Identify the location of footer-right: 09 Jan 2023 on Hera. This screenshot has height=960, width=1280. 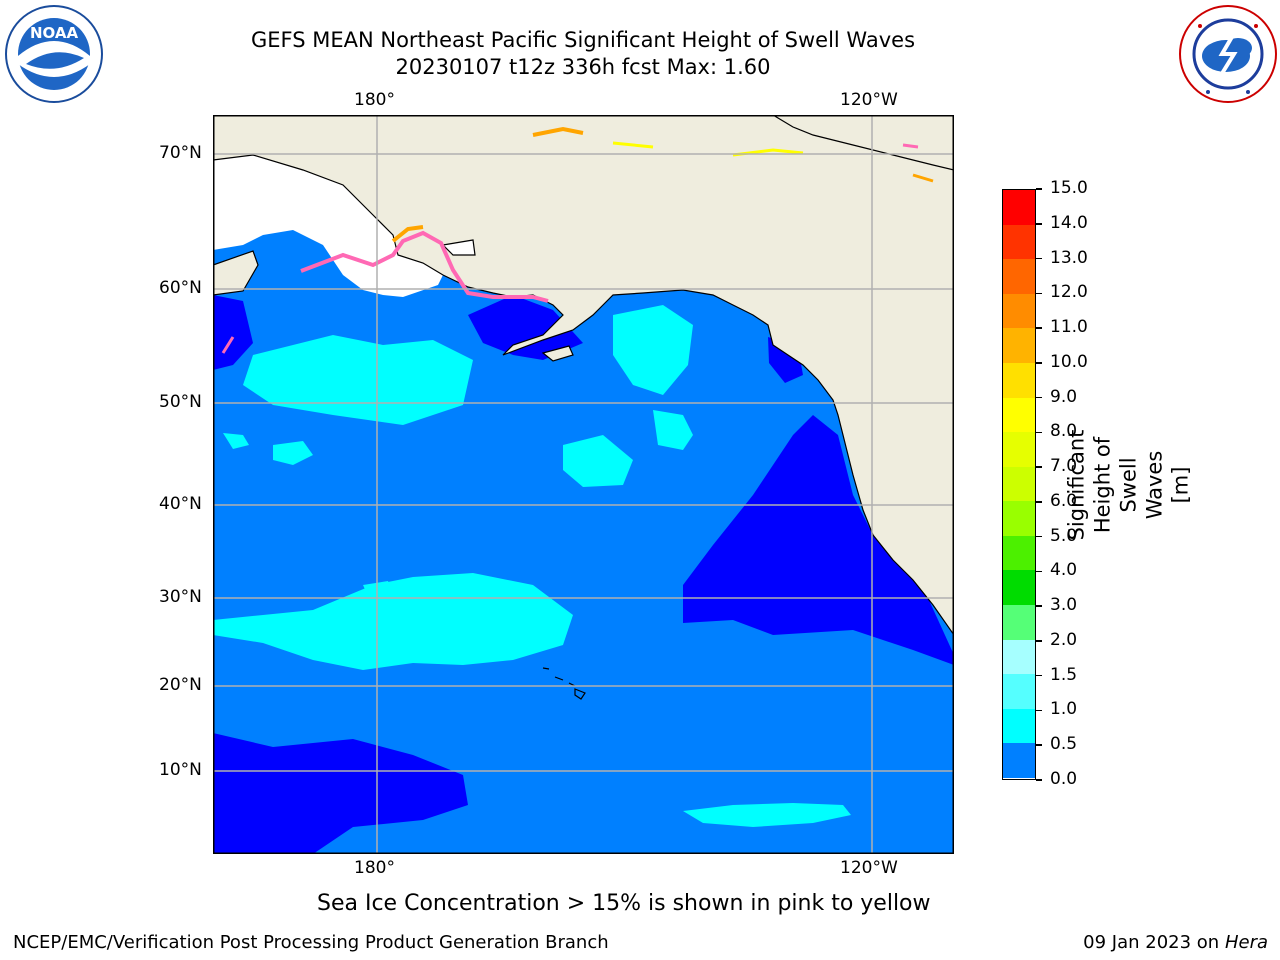
(1175, 942).